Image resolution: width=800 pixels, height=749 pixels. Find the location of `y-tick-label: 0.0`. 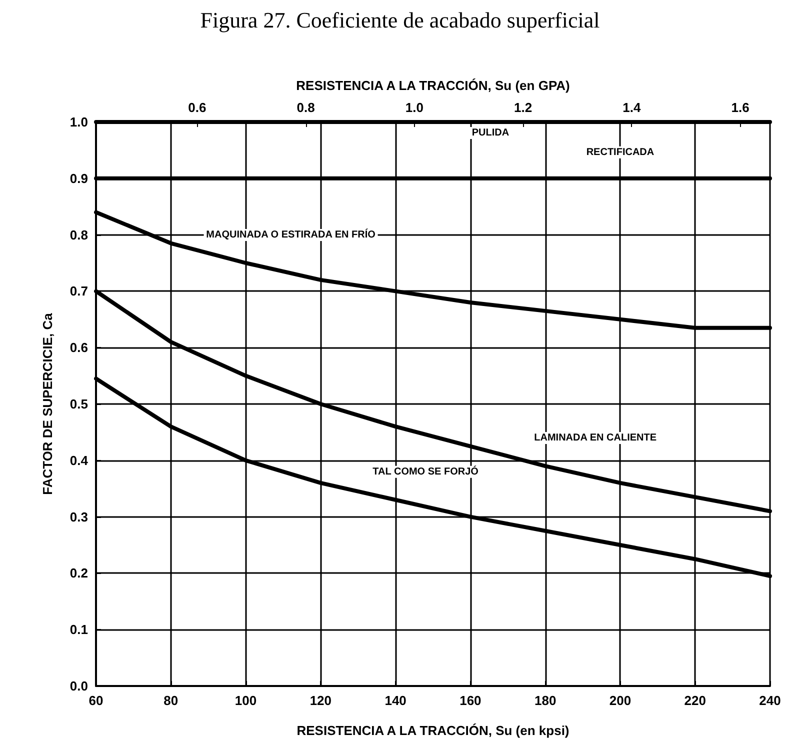

y-tick-label: 0.0 is located at coordinates (79, 686).